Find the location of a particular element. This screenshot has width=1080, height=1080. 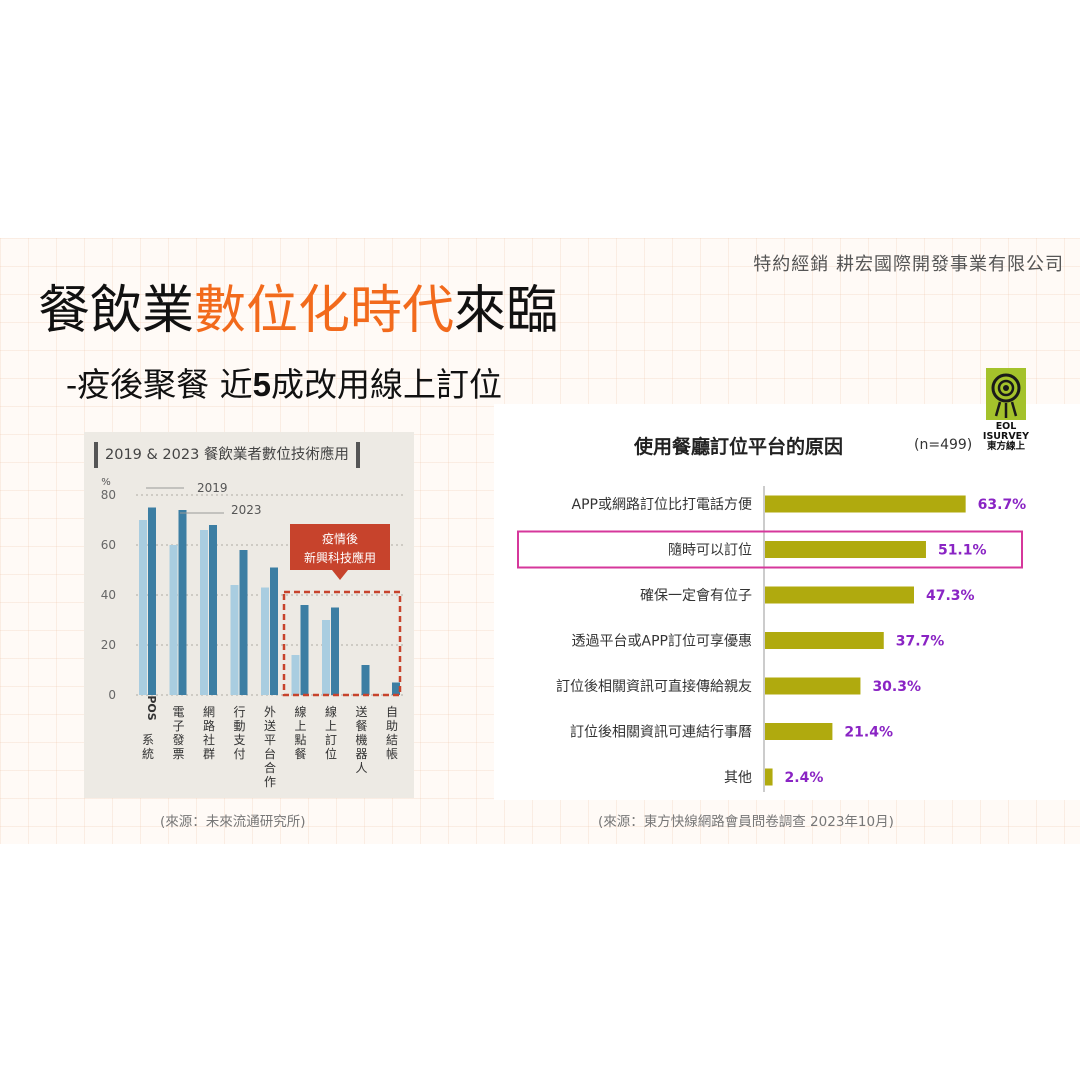

logo-text-2: ISURVEY is located at coordinates (1006, 436).